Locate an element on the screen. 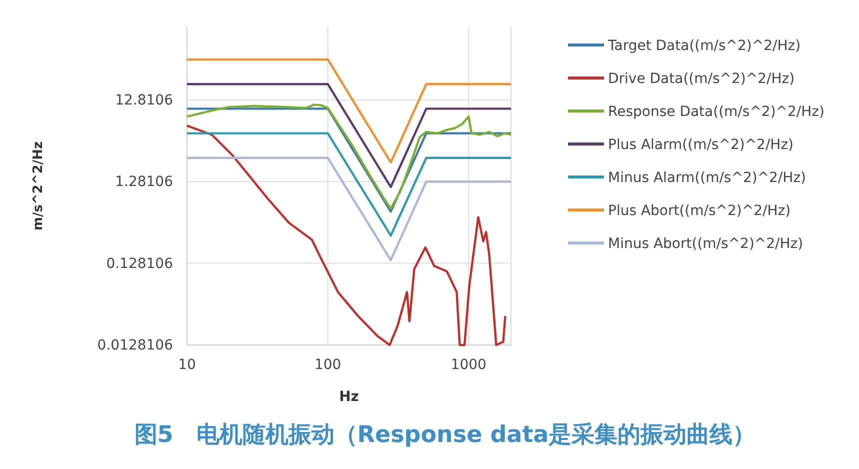 Image resolution: width=859 pixels, height=469 pixels. legend-label: Plus Alarm((m/s^2)^2/Hz) is located at coordinates (701, 145).